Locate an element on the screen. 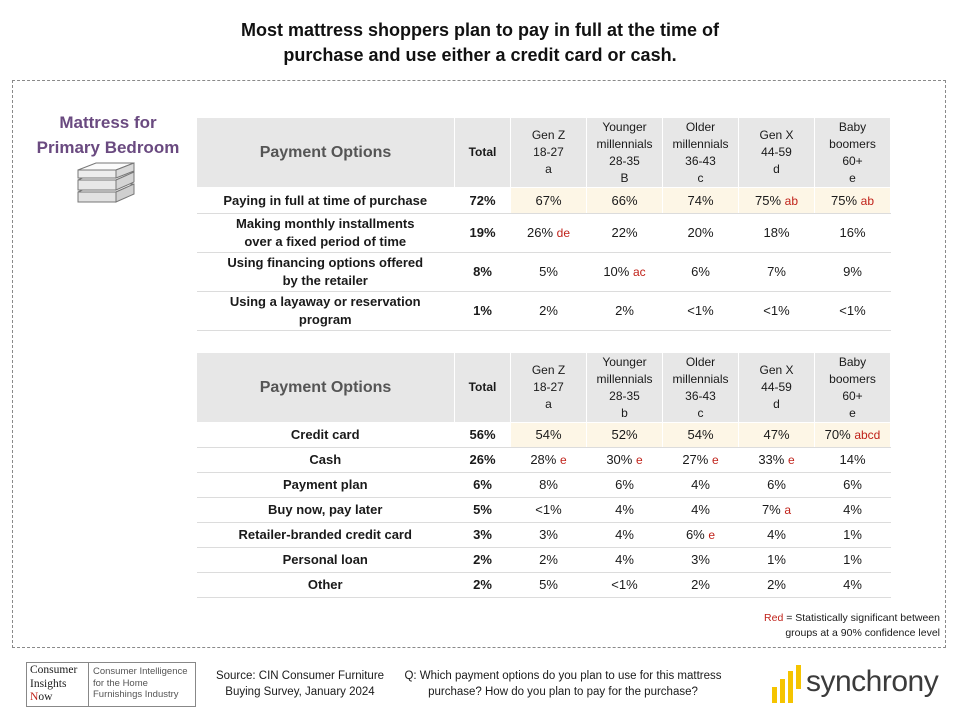 This screenshot has height=720, width=960. value-cell: 33% e is located at coordinates (776, 460).